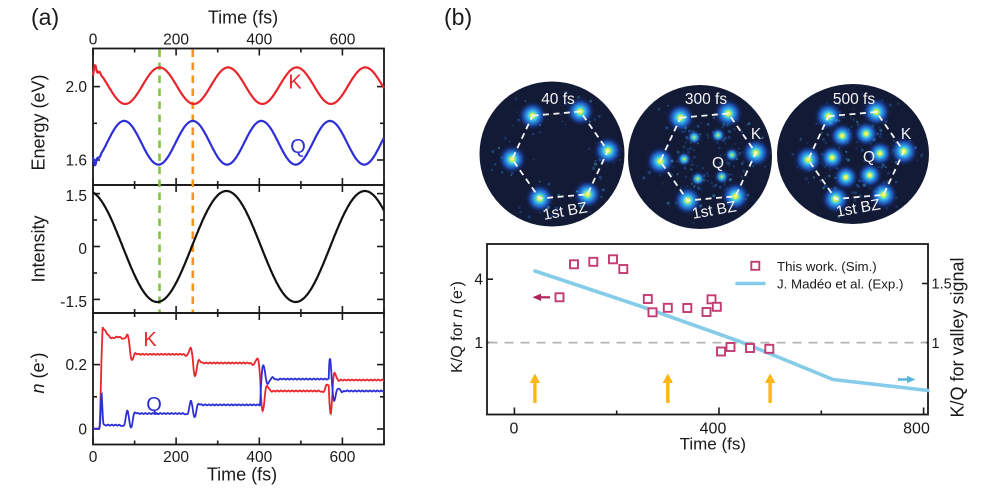 This screenshot has width=1000, height=493. I want to click on svg-text: 0.2, so click(76, 365).